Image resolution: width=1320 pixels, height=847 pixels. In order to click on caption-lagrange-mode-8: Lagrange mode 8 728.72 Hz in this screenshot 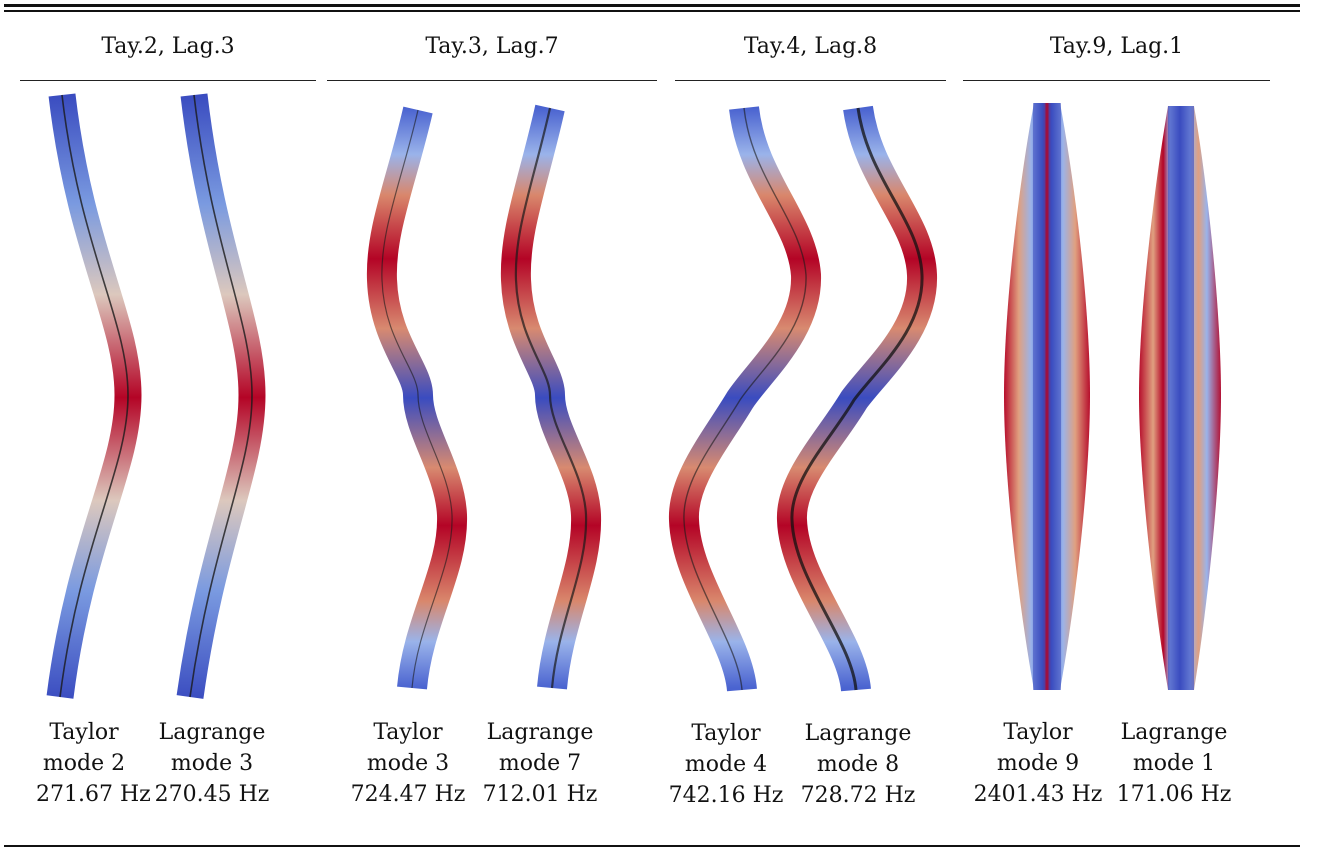, I will do `click(858, 764)`.